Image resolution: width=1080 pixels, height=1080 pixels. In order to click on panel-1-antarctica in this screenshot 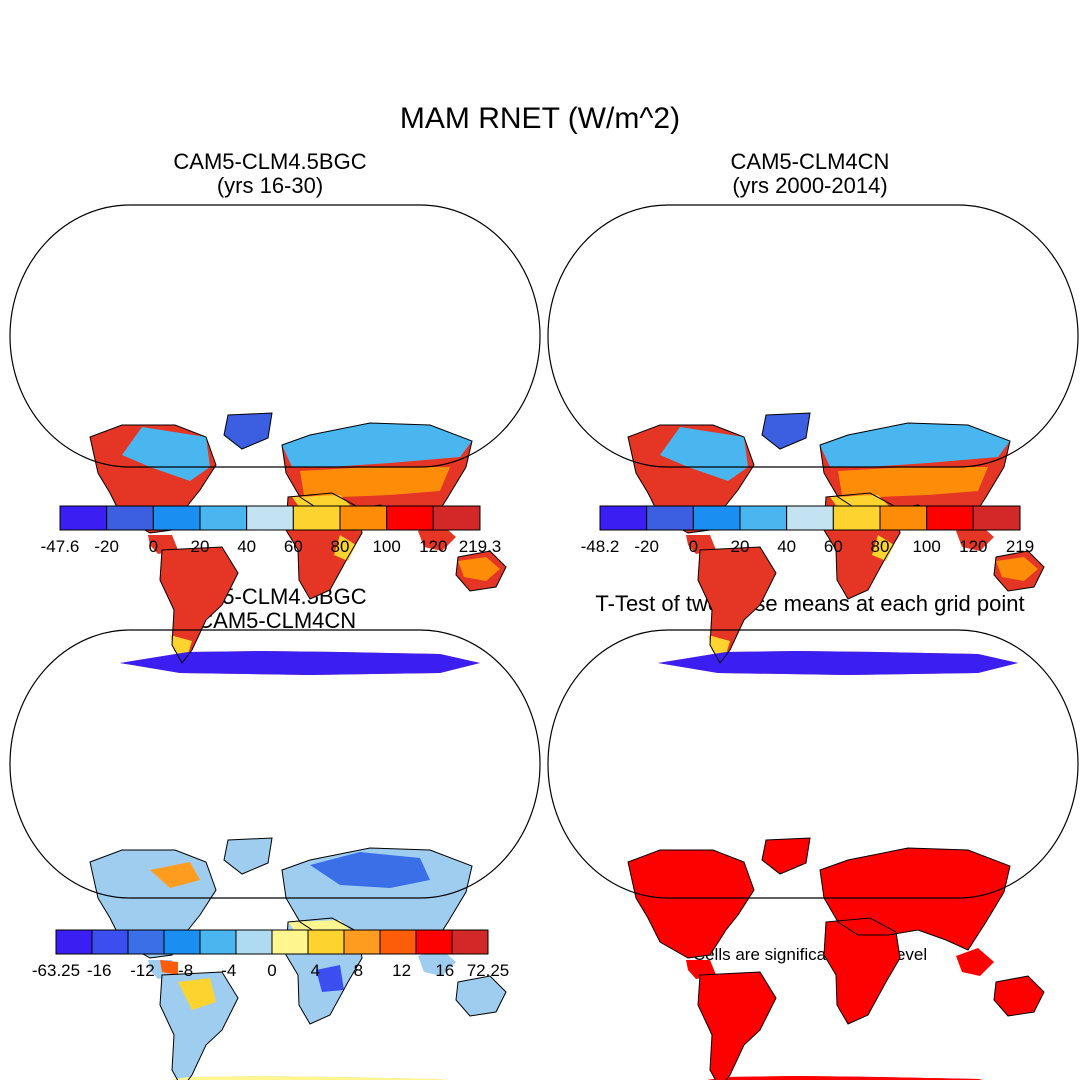, I will do `click(300, 663)`.